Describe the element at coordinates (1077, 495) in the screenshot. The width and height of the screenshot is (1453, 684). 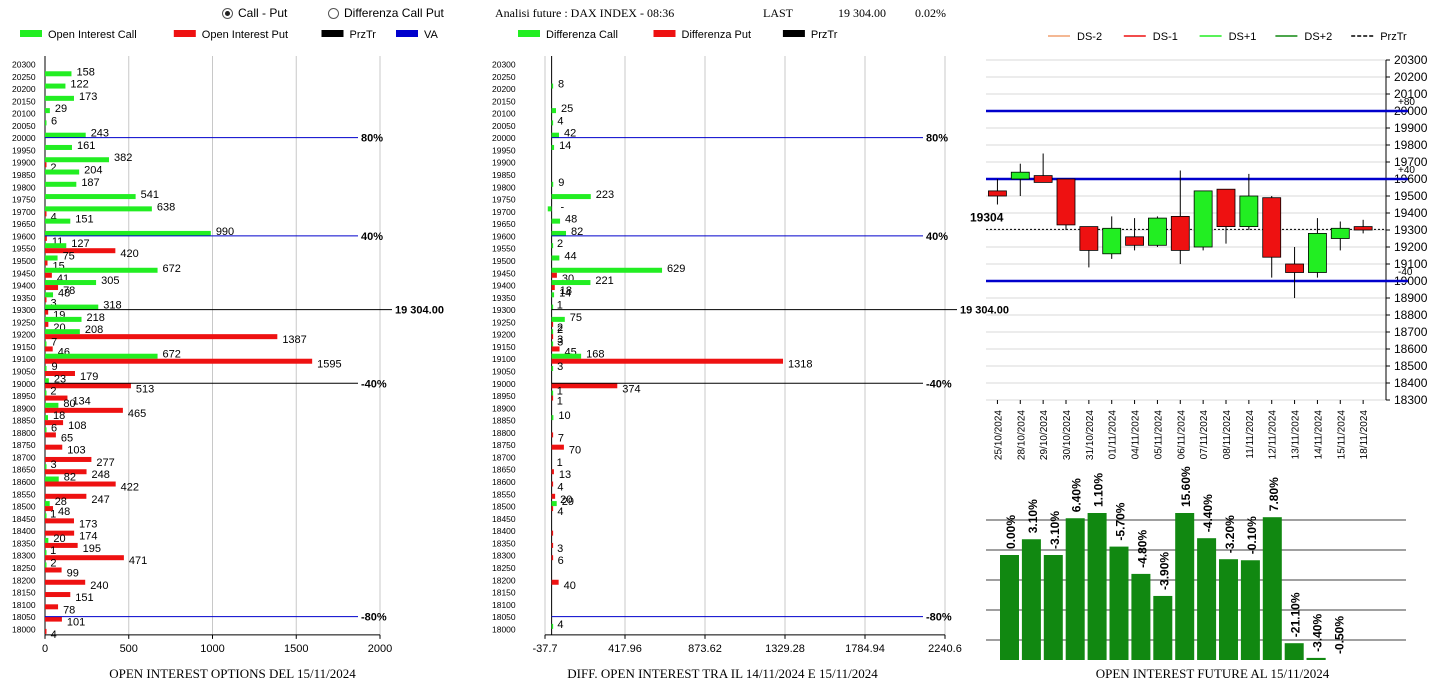
I see `oi-value-label: 6.40%` at that location.